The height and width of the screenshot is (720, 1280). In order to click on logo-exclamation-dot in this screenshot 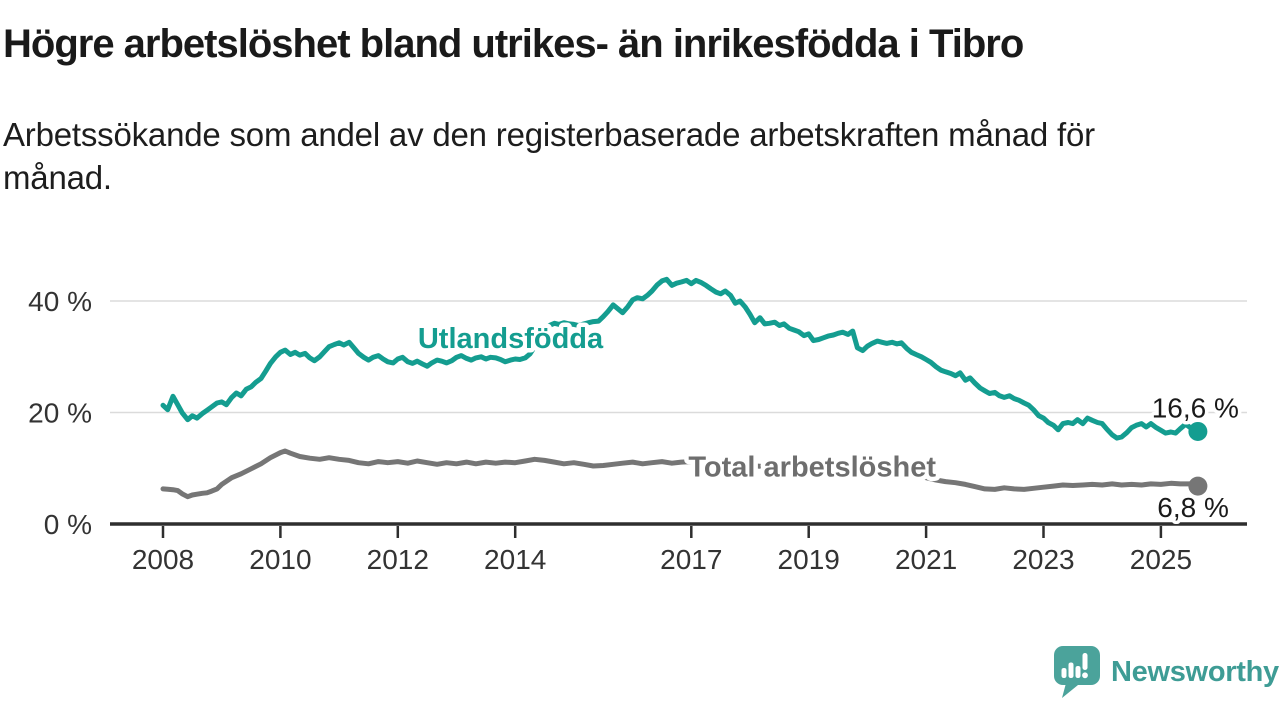, I will do `click(1085, 675)`.